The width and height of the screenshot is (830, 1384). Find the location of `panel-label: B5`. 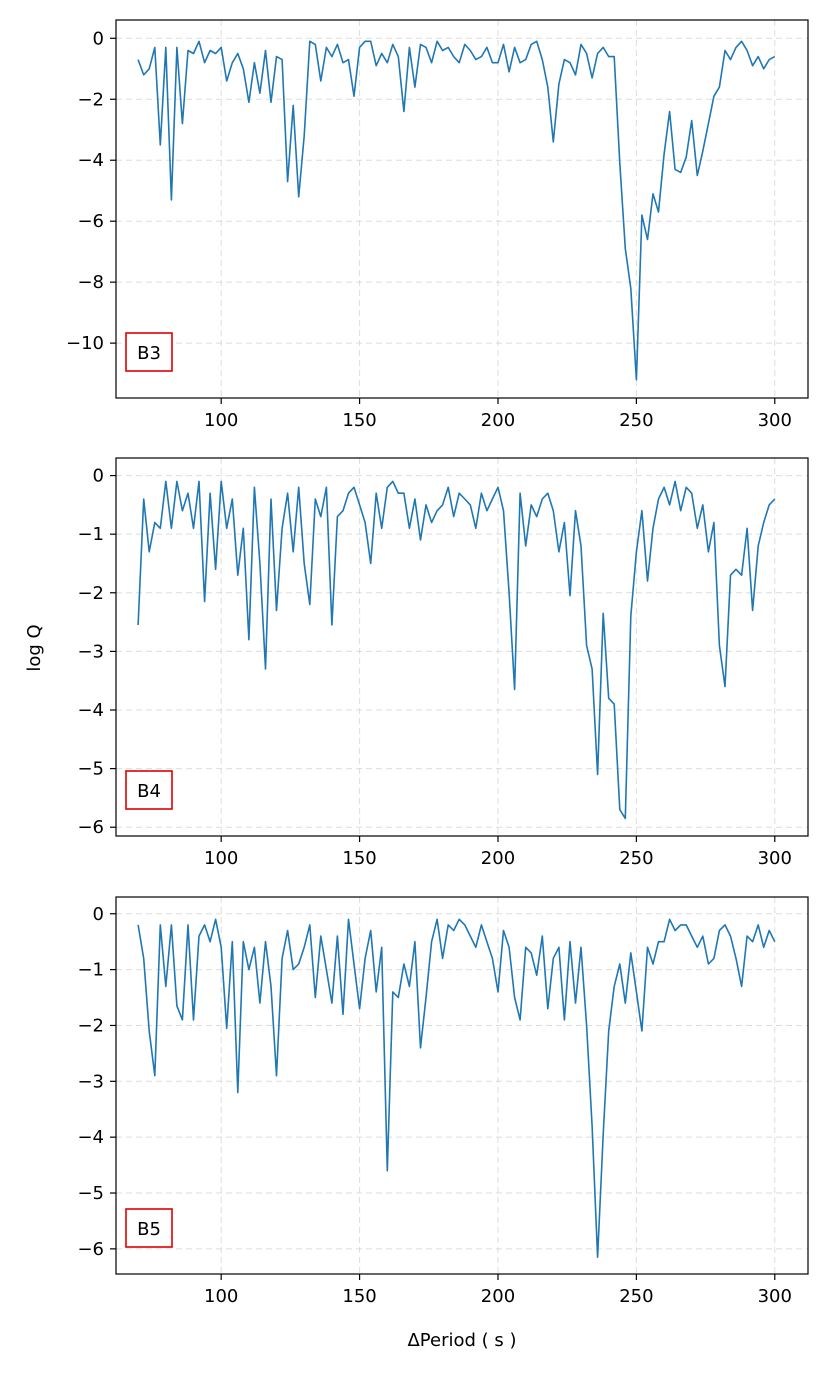

panel-label: B5 is located at coordinates (149, 1229).